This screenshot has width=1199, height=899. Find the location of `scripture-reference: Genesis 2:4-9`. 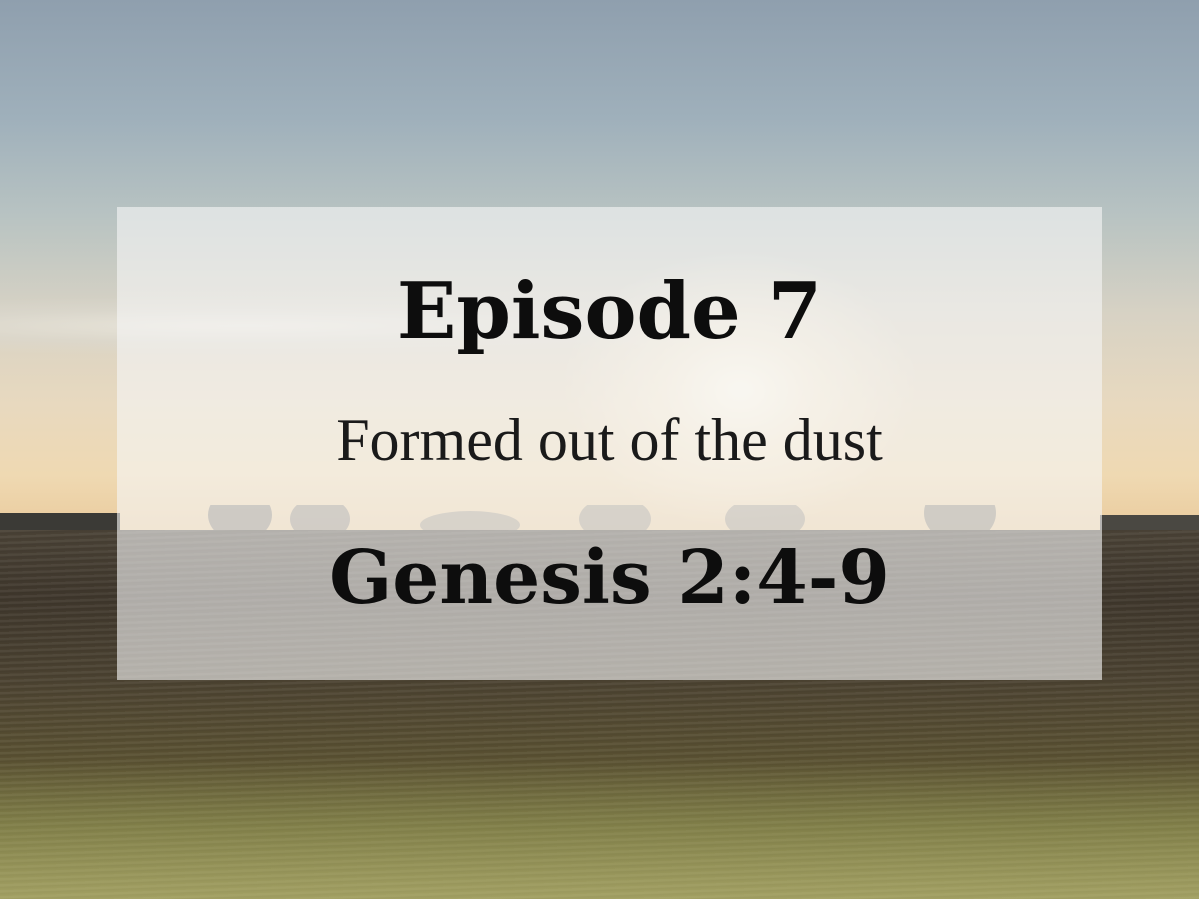

scripture-reference: Genesis 2:4-9 is located at coordinates (609, 578).